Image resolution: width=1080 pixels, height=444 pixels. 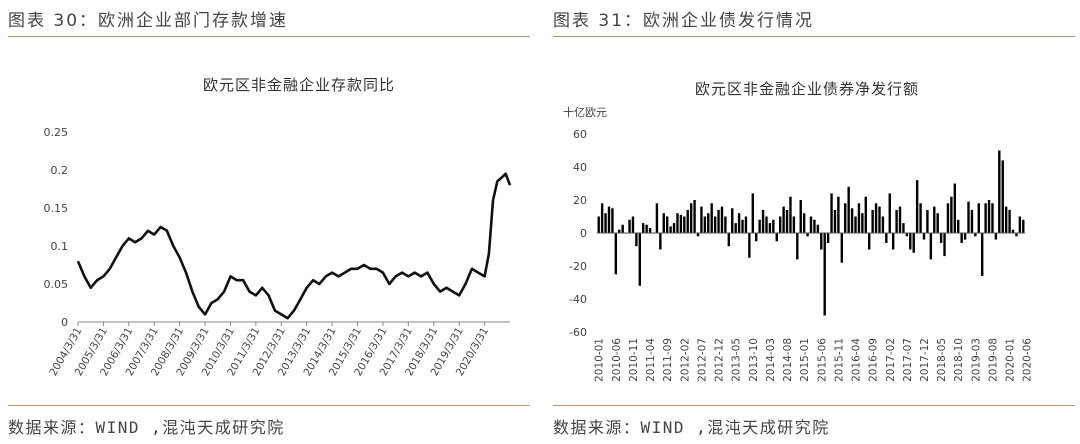 What do you see at coordinates (634, 360) in the screenshot?
I see `x-tick-label: 2010-11` at bounding box center [634, 360].